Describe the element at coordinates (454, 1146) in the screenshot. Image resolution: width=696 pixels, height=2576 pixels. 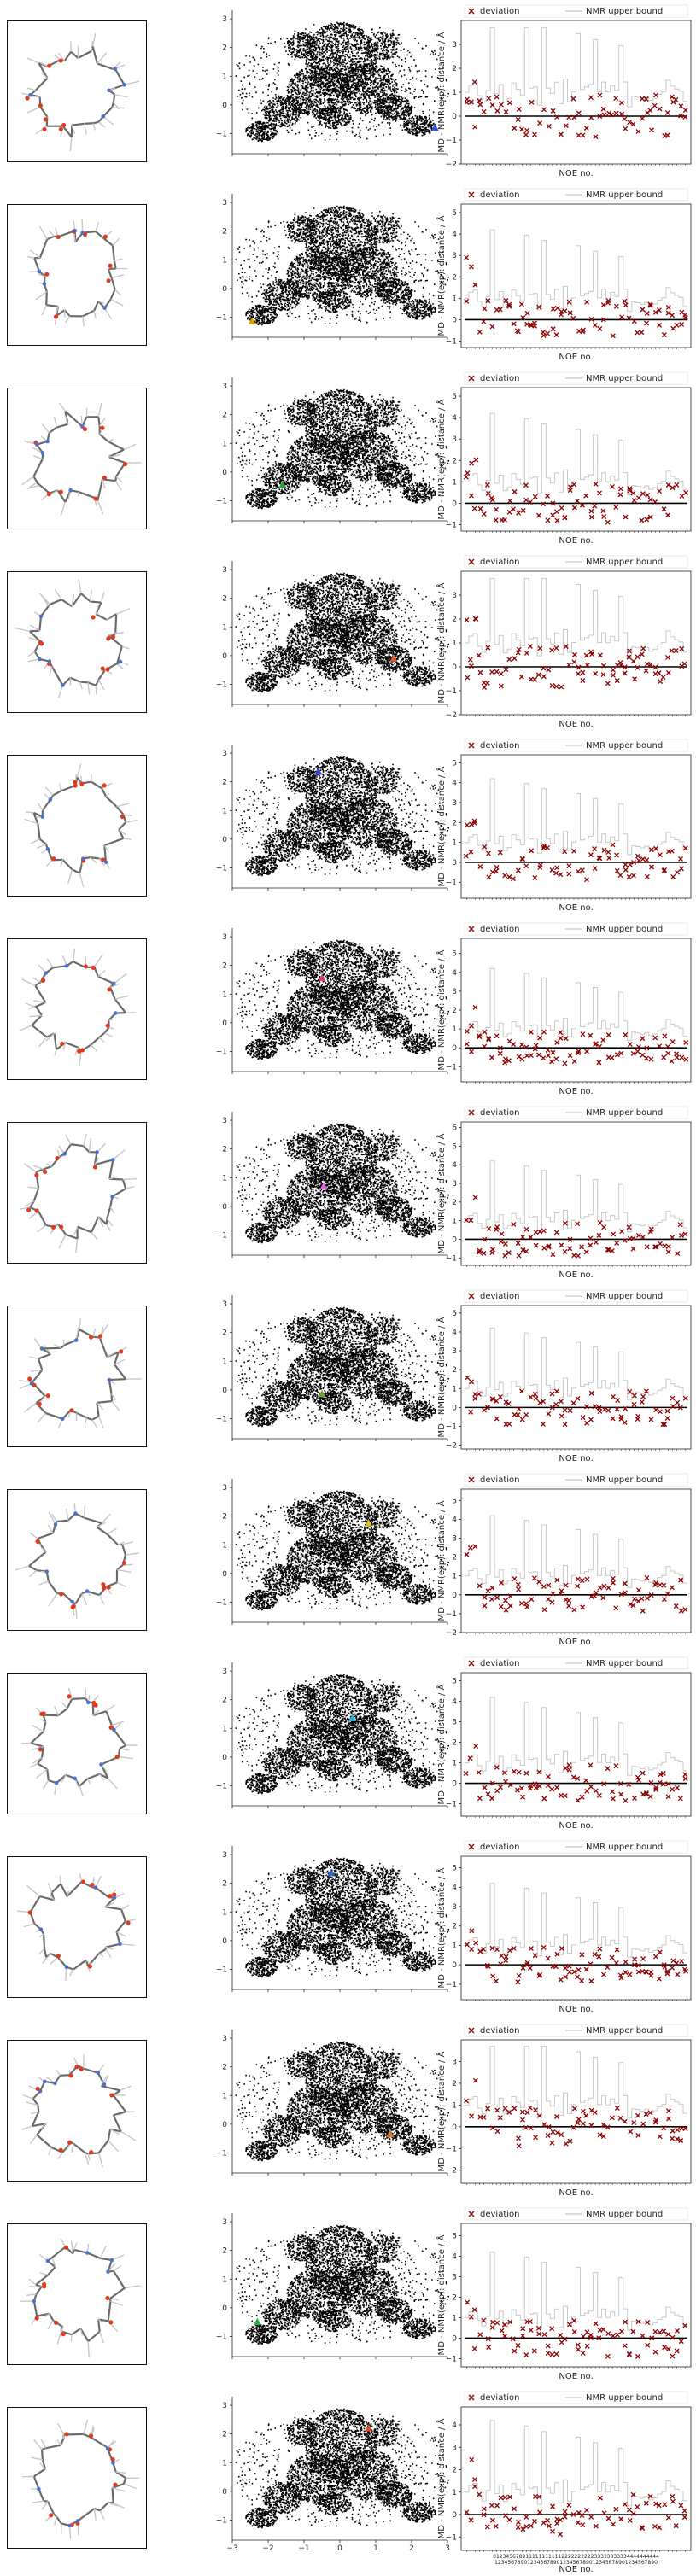
I see `y-tick-label: 5` at that location.